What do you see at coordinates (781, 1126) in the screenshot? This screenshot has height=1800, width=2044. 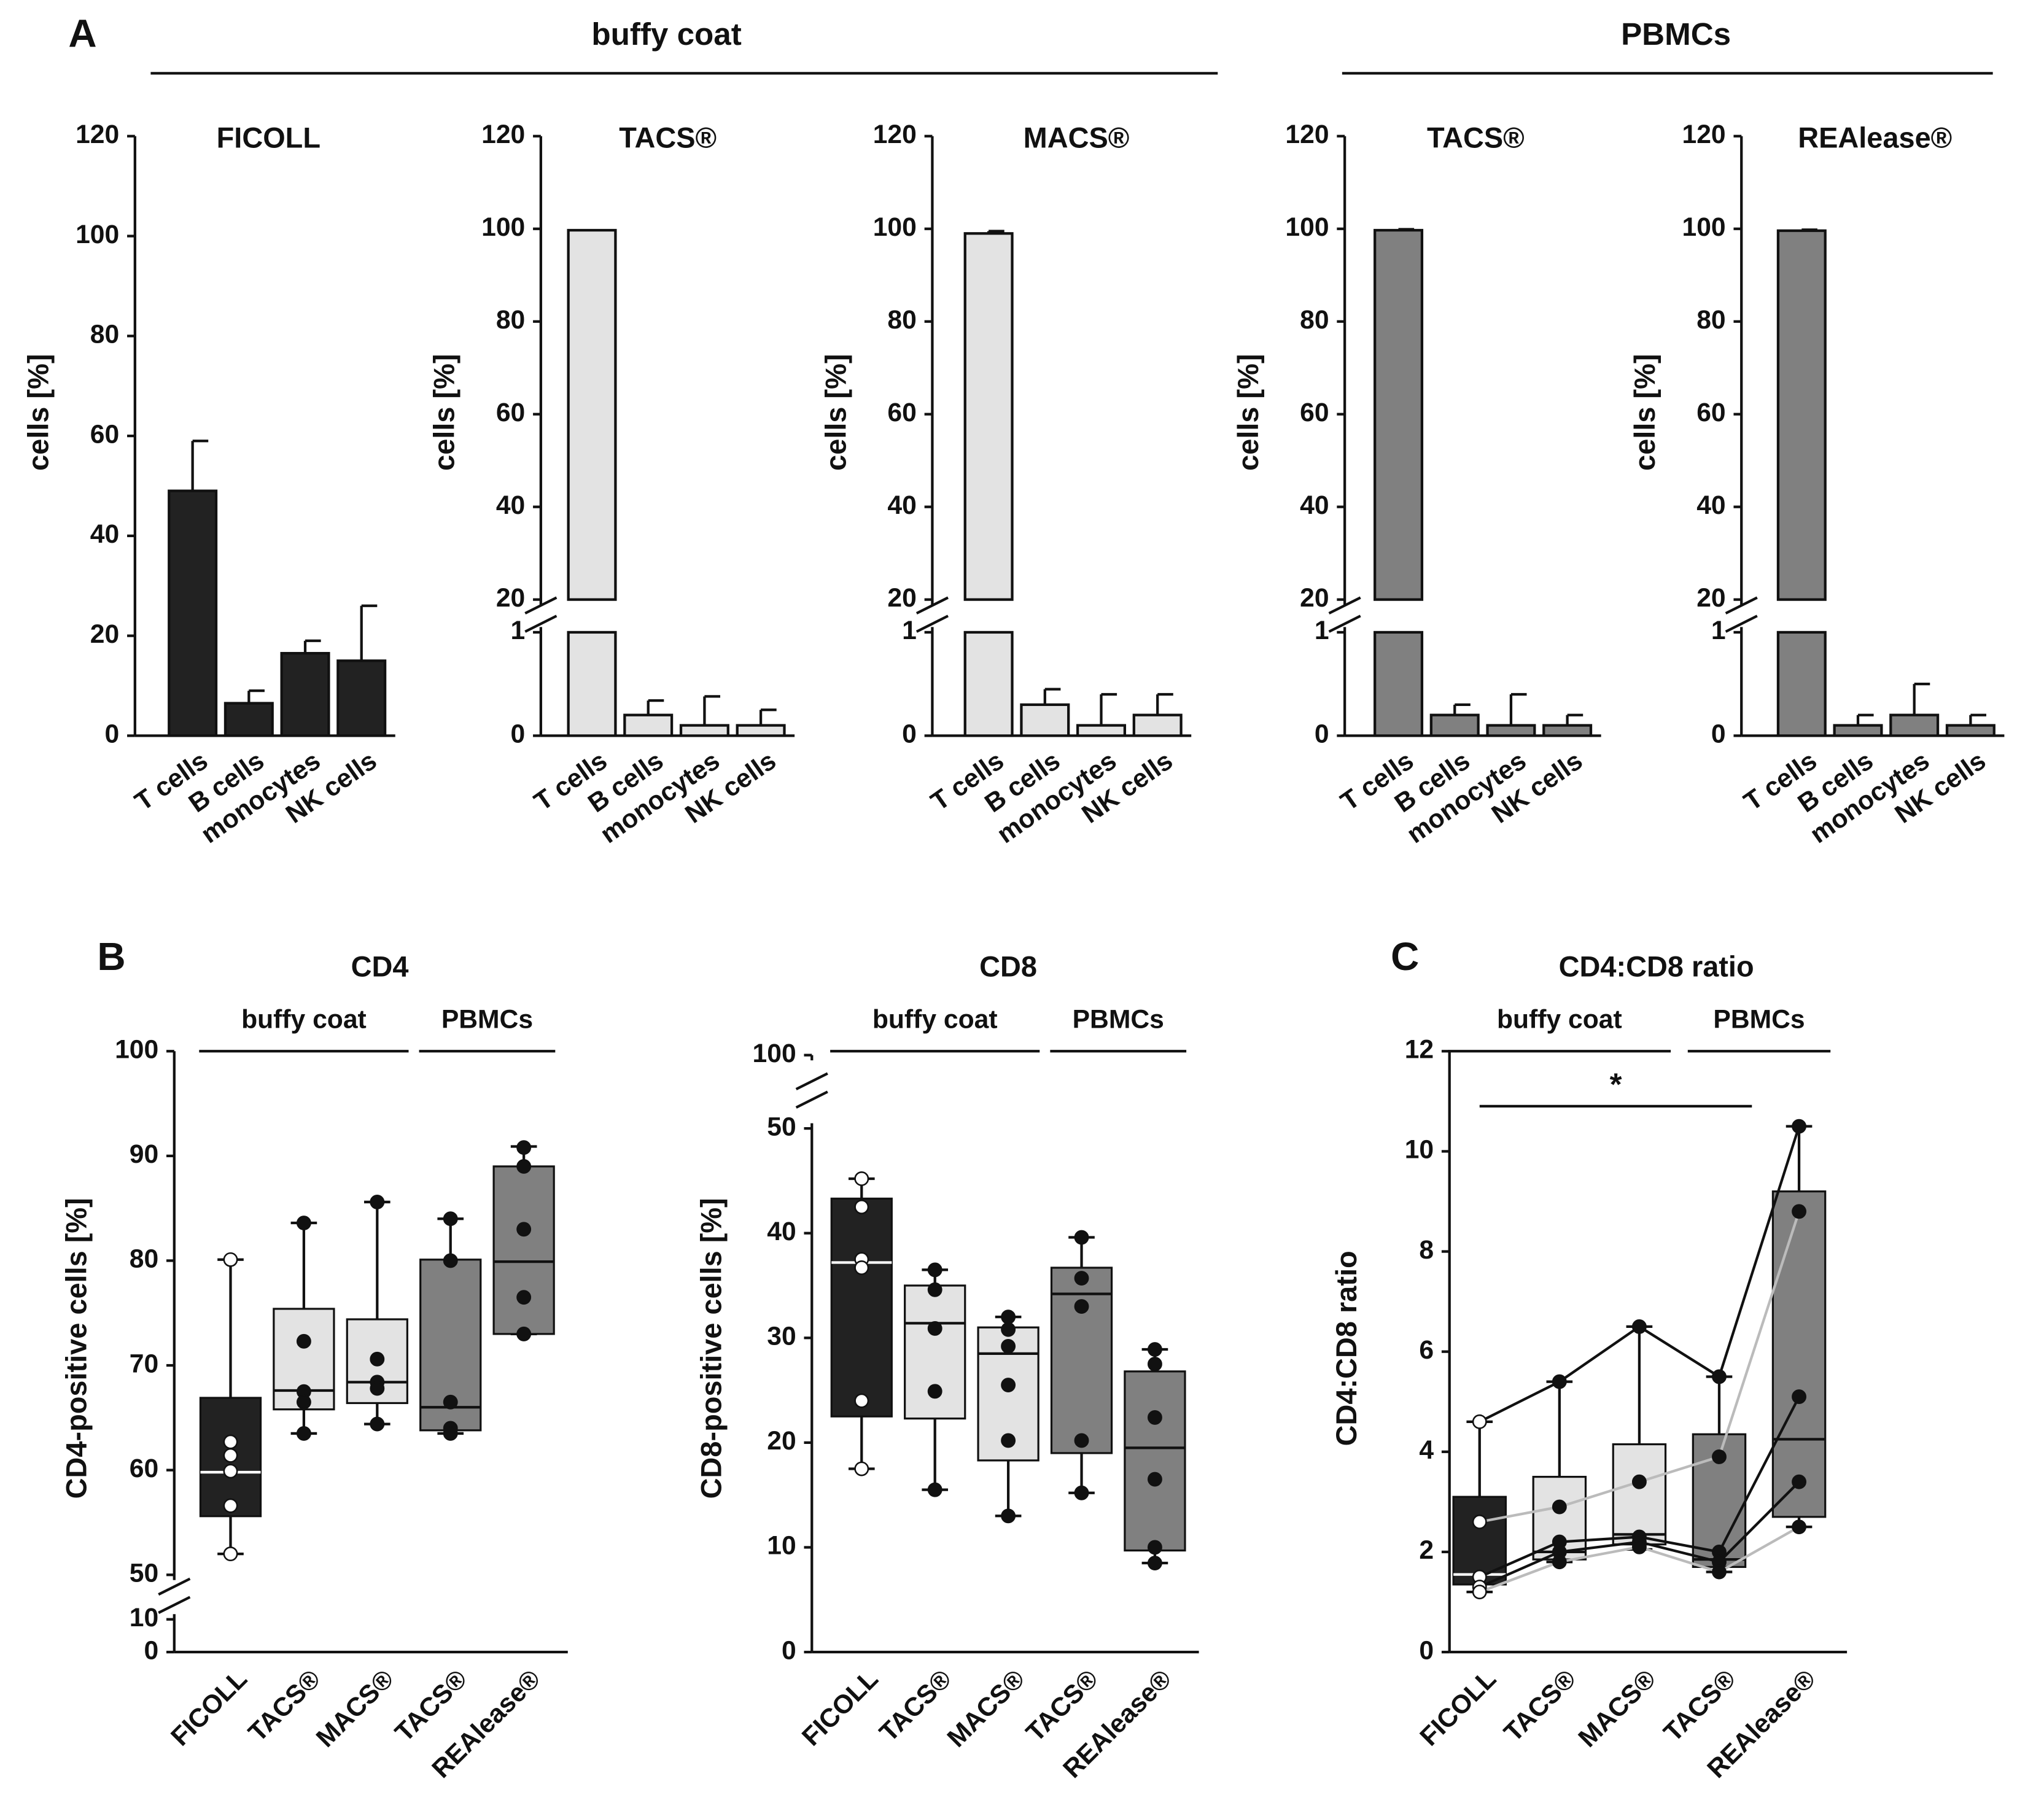 I see `y-tick-label: 50` at bounding box center [781, 1126].